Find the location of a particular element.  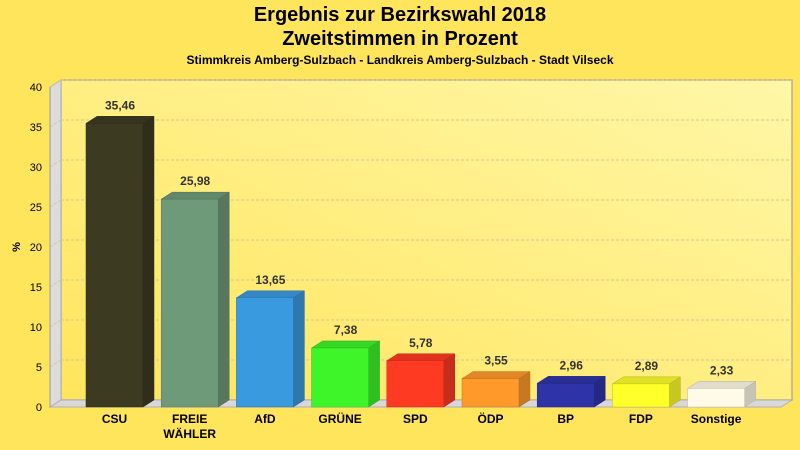

y-tick-label: 30 is located at coordinates (36, 168).